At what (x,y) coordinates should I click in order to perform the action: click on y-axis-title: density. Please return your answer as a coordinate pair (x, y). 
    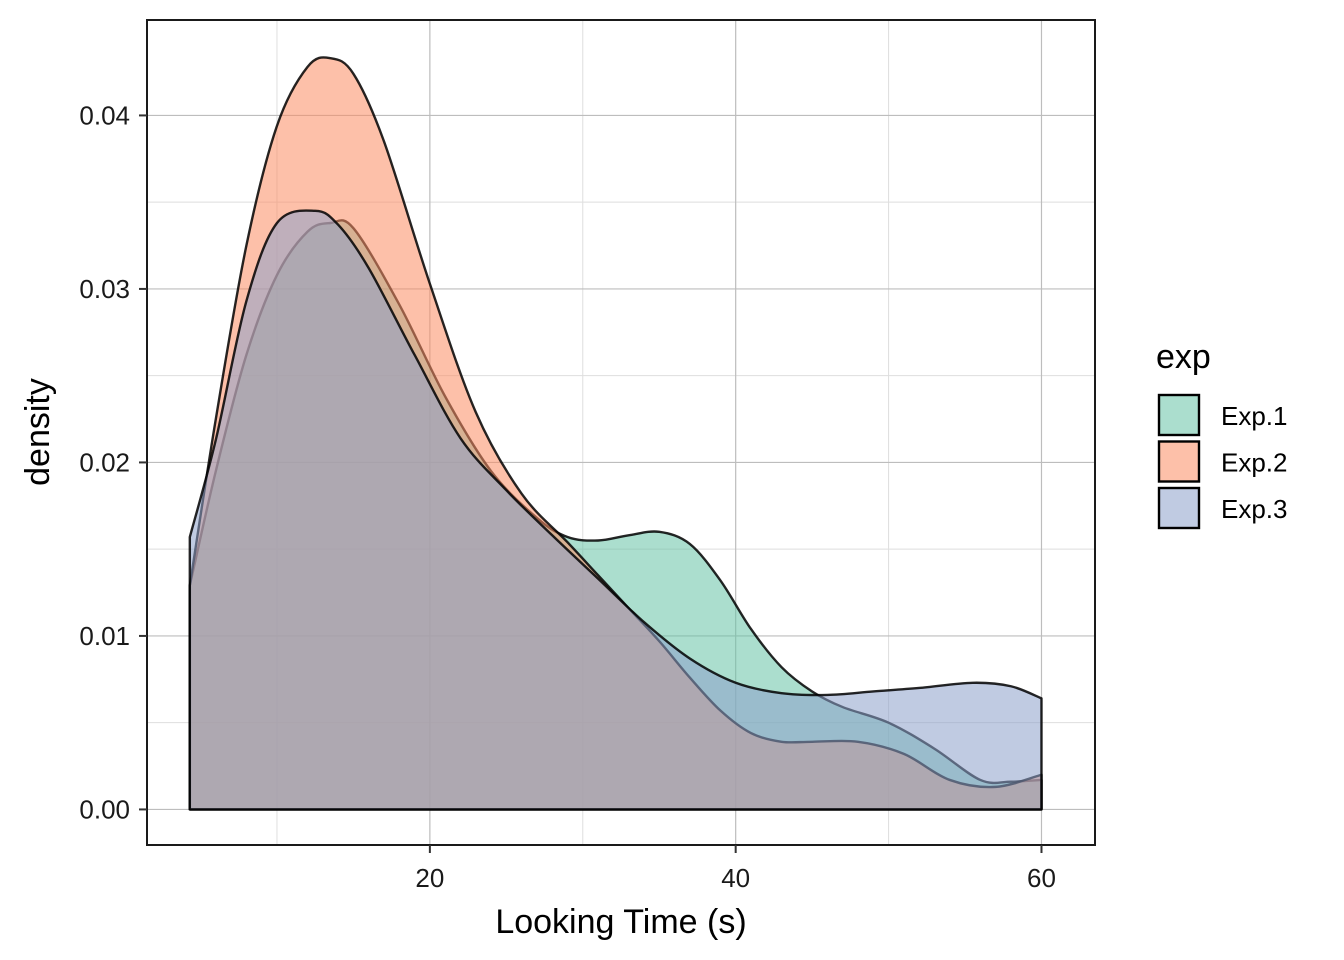
    Looking at the image, I should click on (38, 432).